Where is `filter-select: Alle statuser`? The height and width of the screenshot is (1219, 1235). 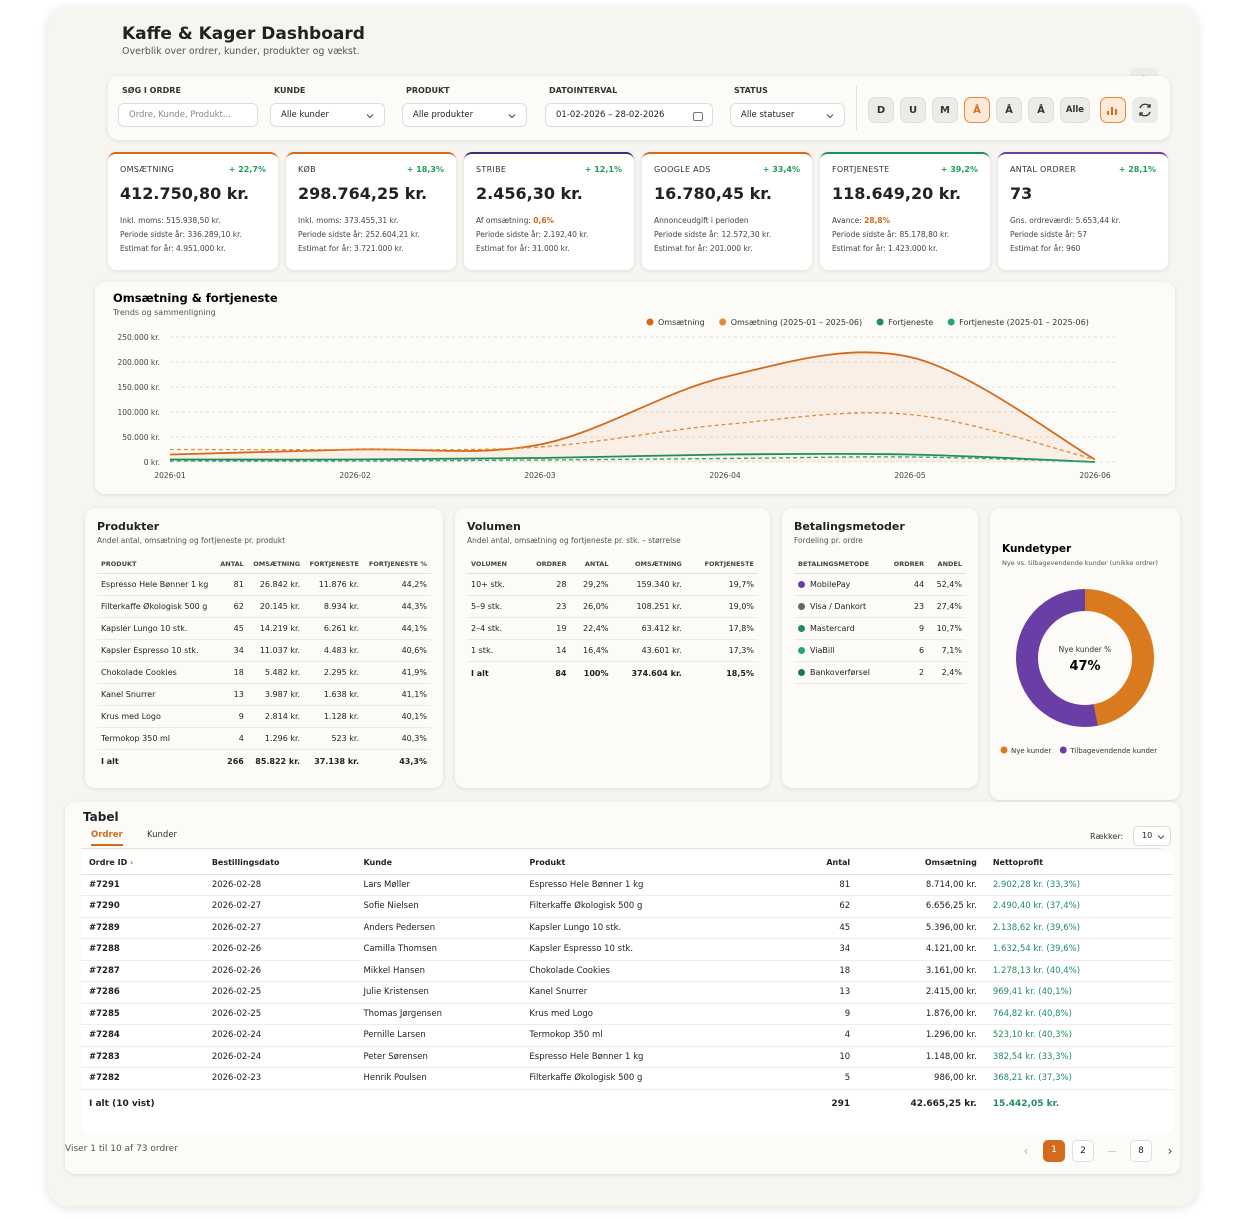 filter-select: Alle statuser is located at coordinates (787, 115).